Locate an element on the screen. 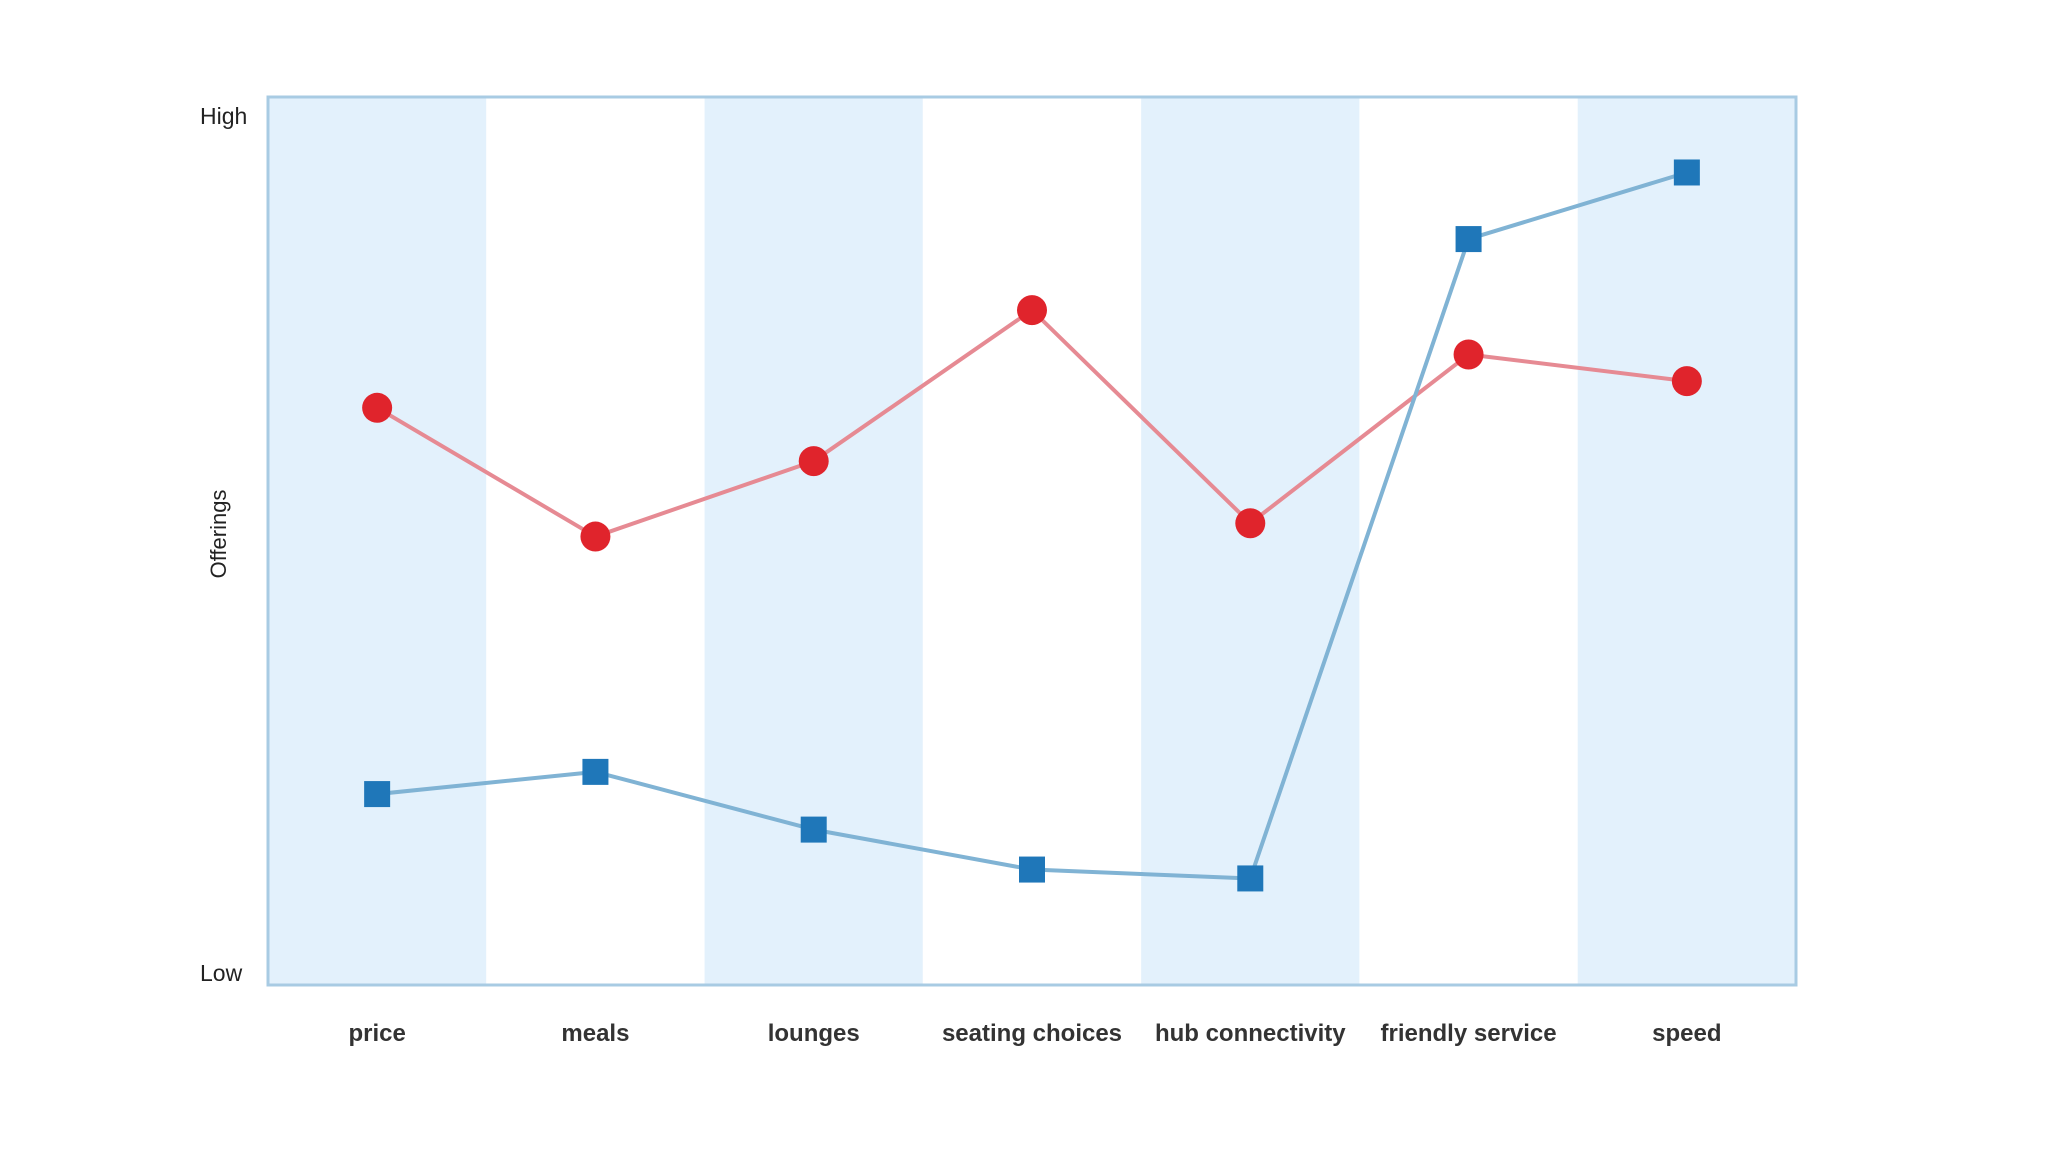 Image resolution: width=2048 pixels, height=1152 pixels. x-tick-label: price is located at coordinates (376, 1033).